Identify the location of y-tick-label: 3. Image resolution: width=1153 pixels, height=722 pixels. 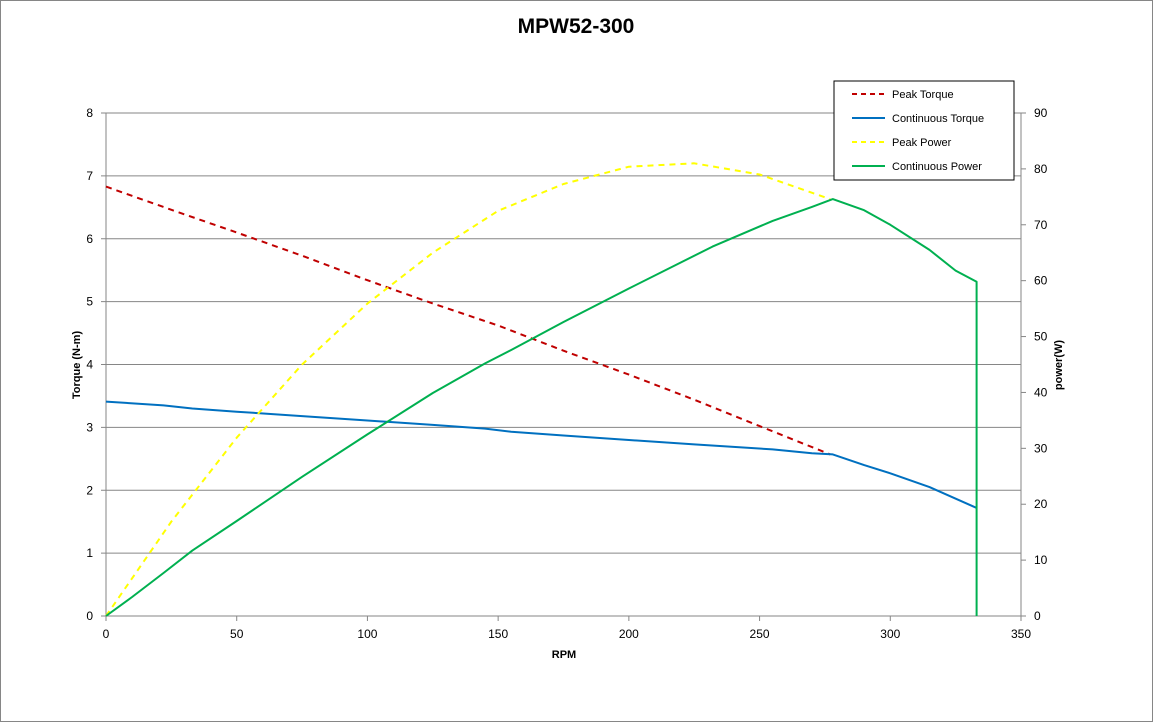
(89, 427).